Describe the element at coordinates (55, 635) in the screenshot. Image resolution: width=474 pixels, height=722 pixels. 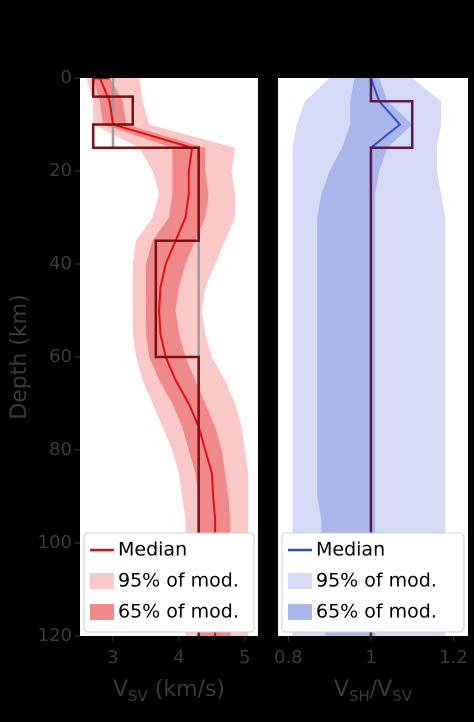
I see `y-tick-label: 120` at that location.